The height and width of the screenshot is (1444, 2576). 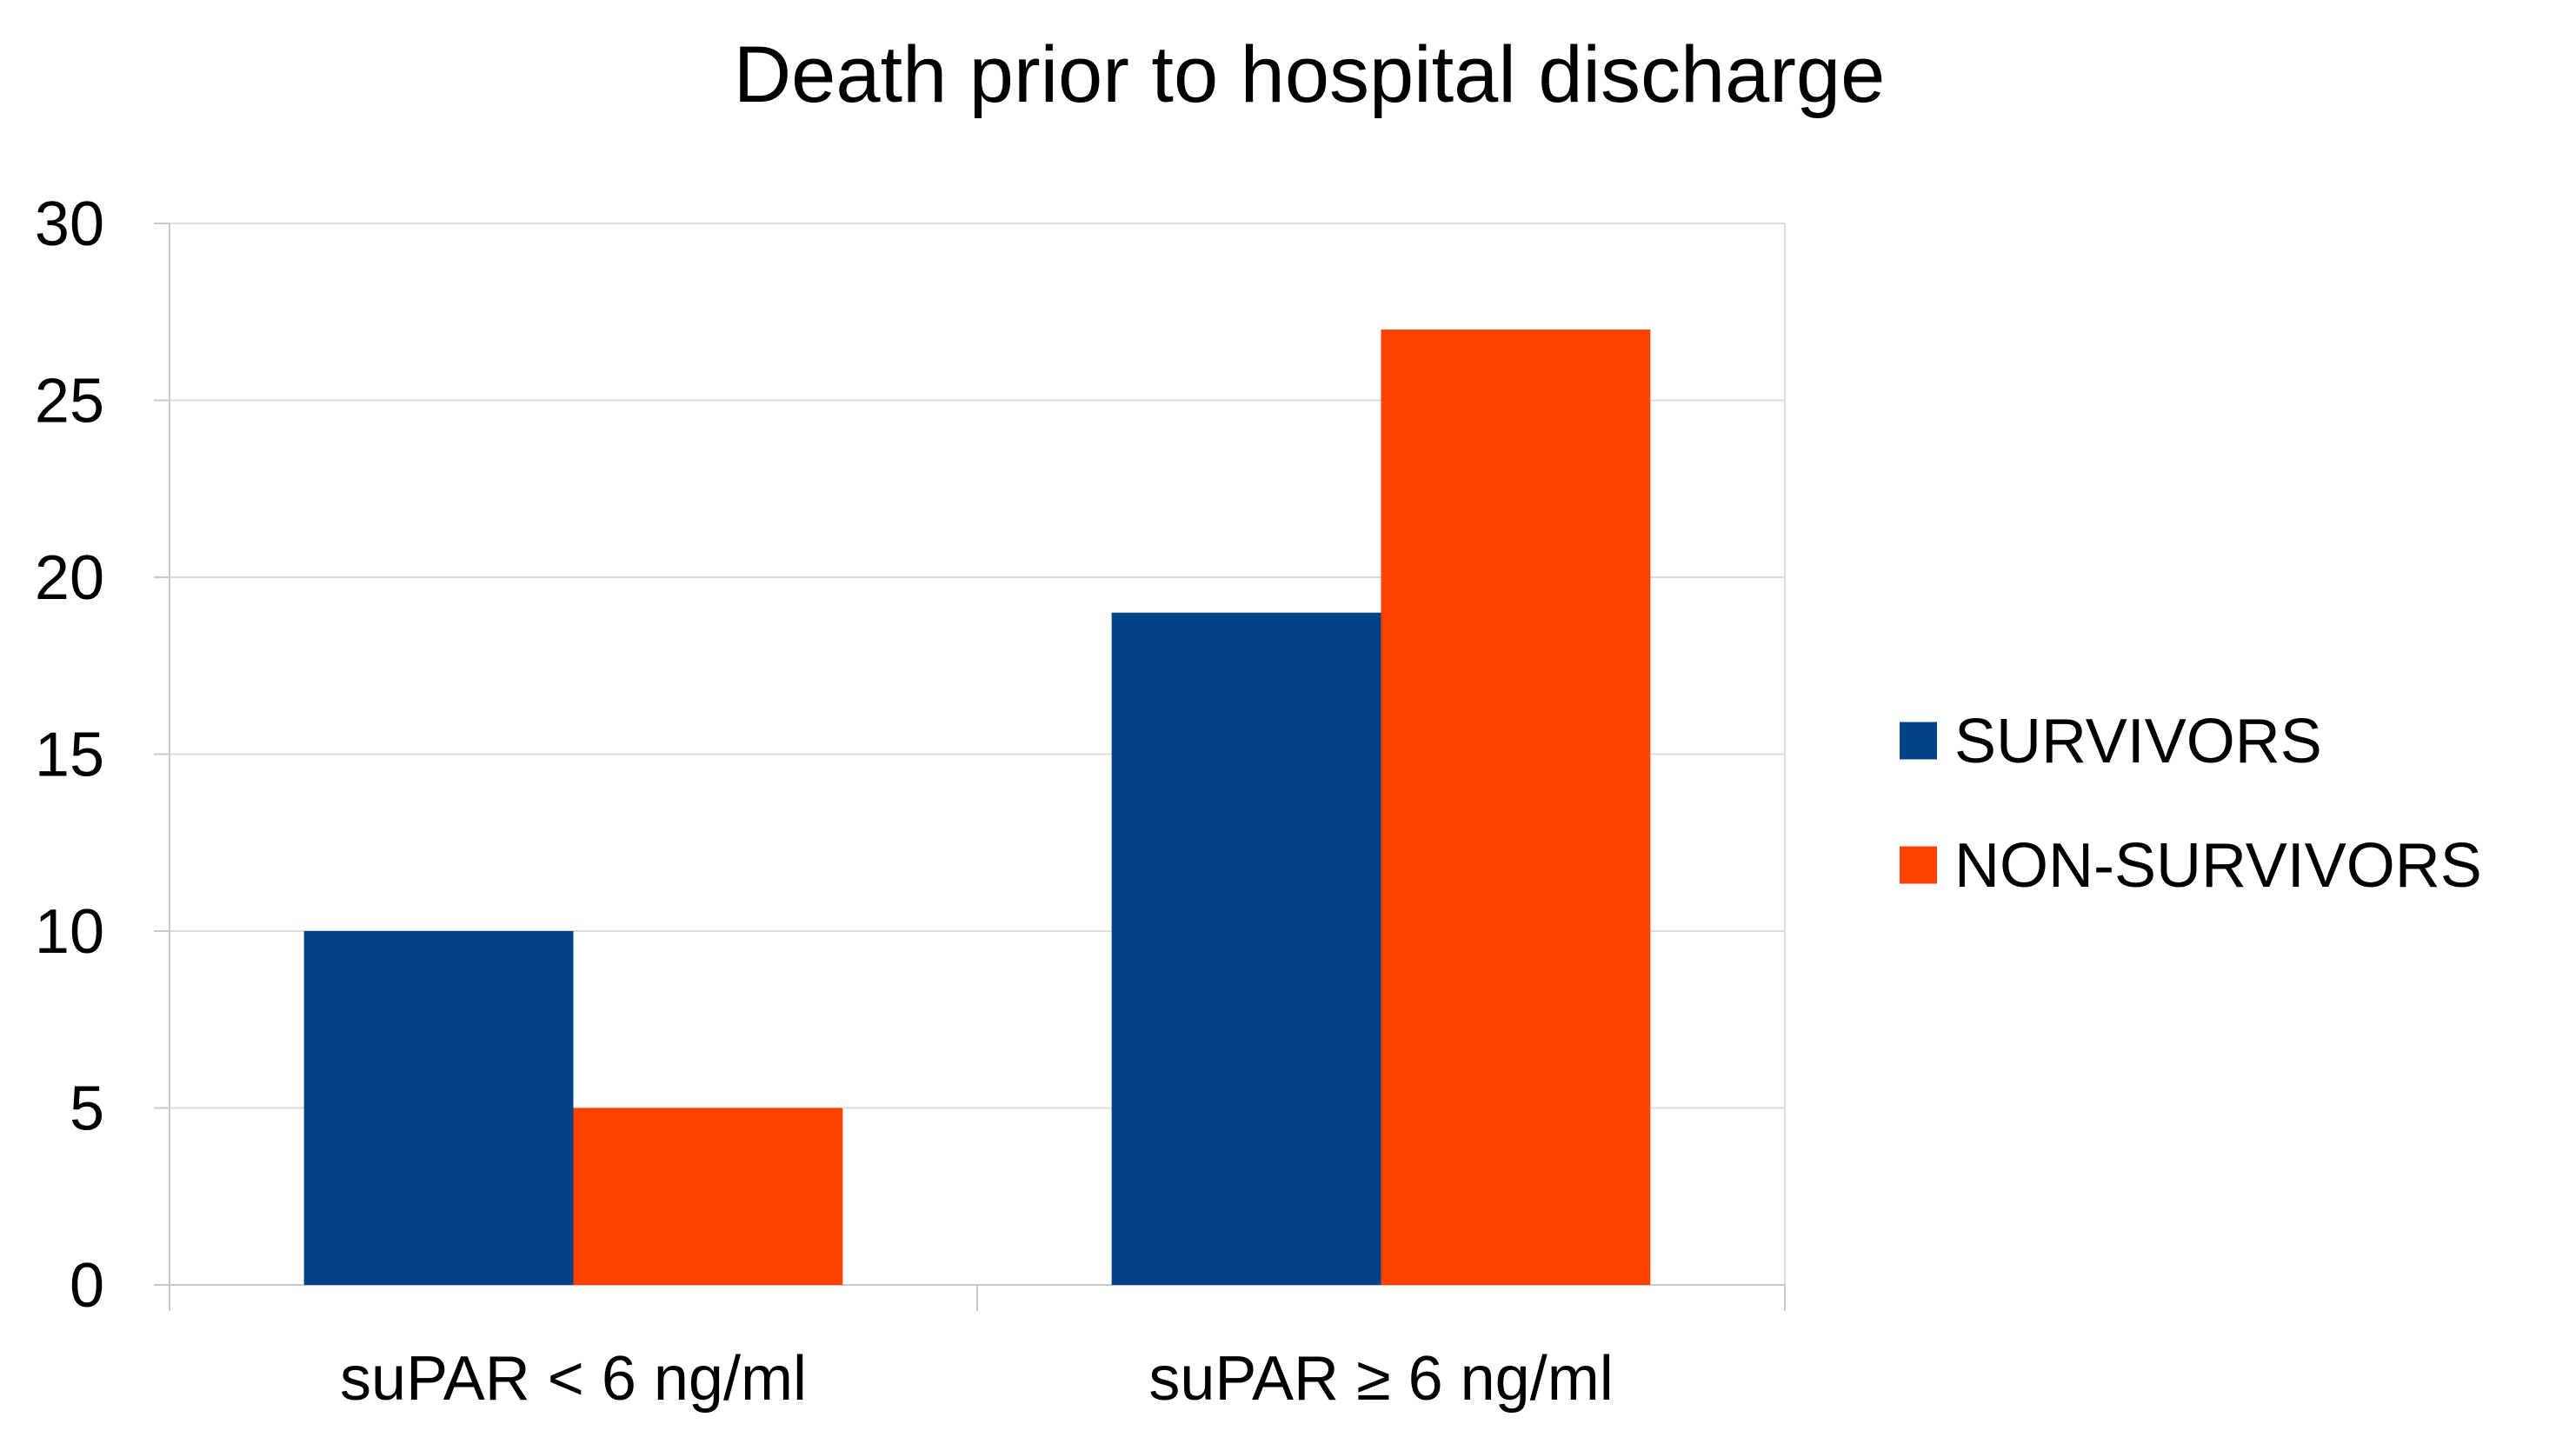 What do you see at coordinates (69, 224) in the screenshot?
I see `y-tick-label: 30` at bounding box center [69, 224].